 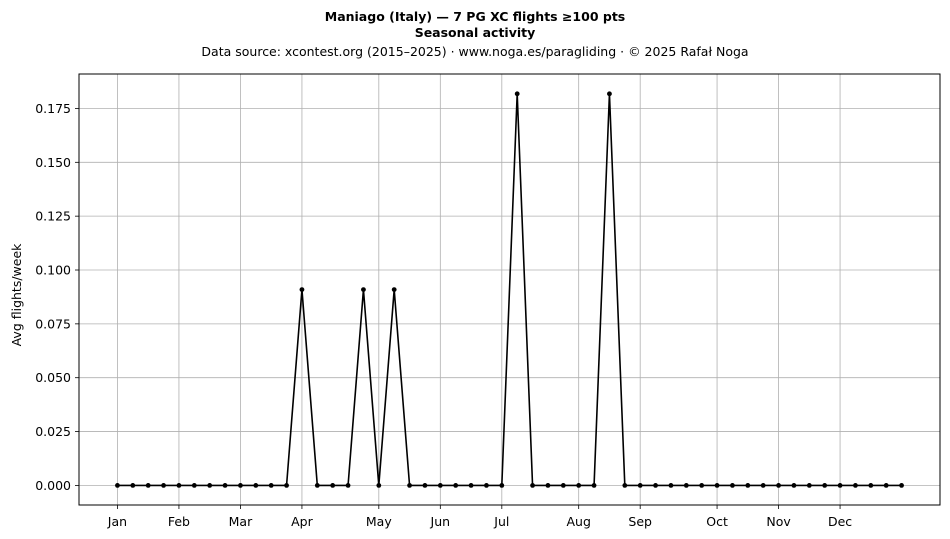 I want to click on y-tick-label: 0.050, so click(x=53, y=377).